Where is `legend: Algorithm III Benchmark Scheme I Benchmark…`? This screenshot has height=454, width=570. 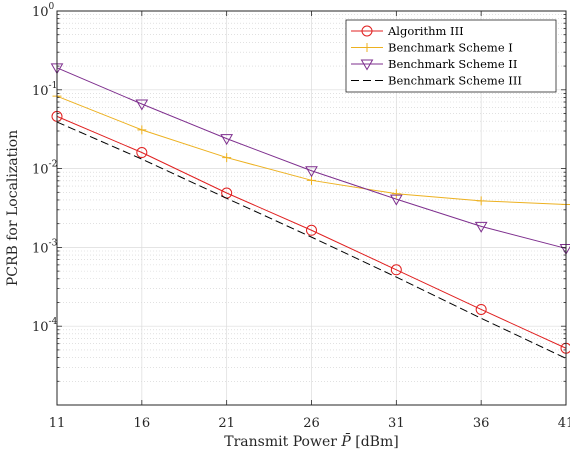
legend: Algorithm III Benchmark Scheme I Benchmark… is located at coordinates (451, 56).